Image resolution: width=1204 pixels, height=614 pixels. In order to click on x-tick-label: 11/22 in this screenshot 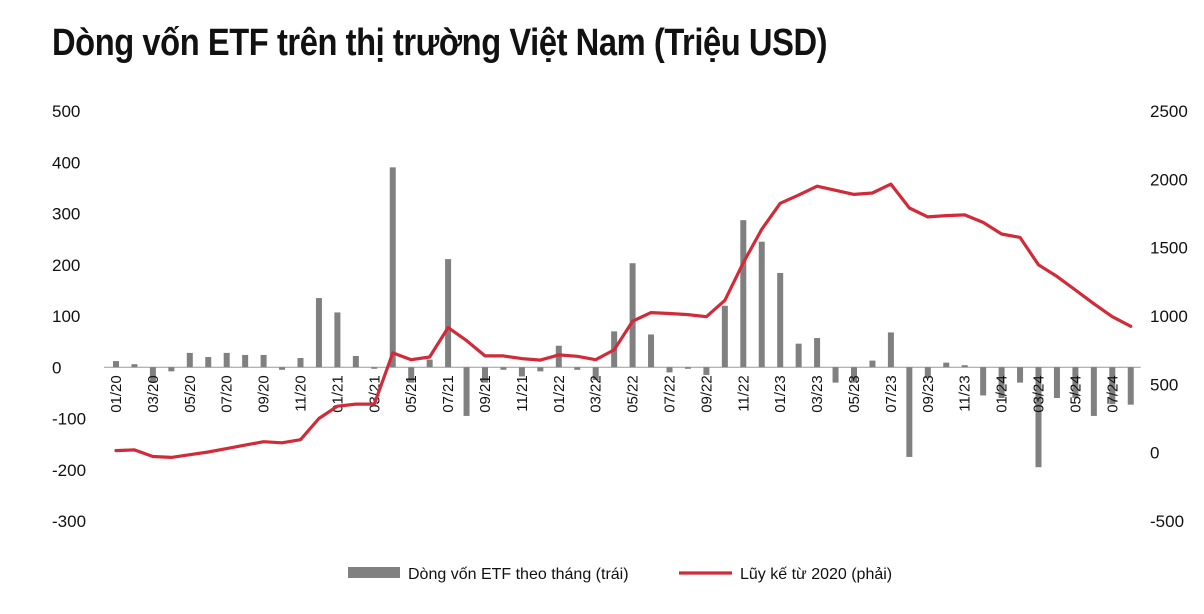, I will do `click(743, 393)`.